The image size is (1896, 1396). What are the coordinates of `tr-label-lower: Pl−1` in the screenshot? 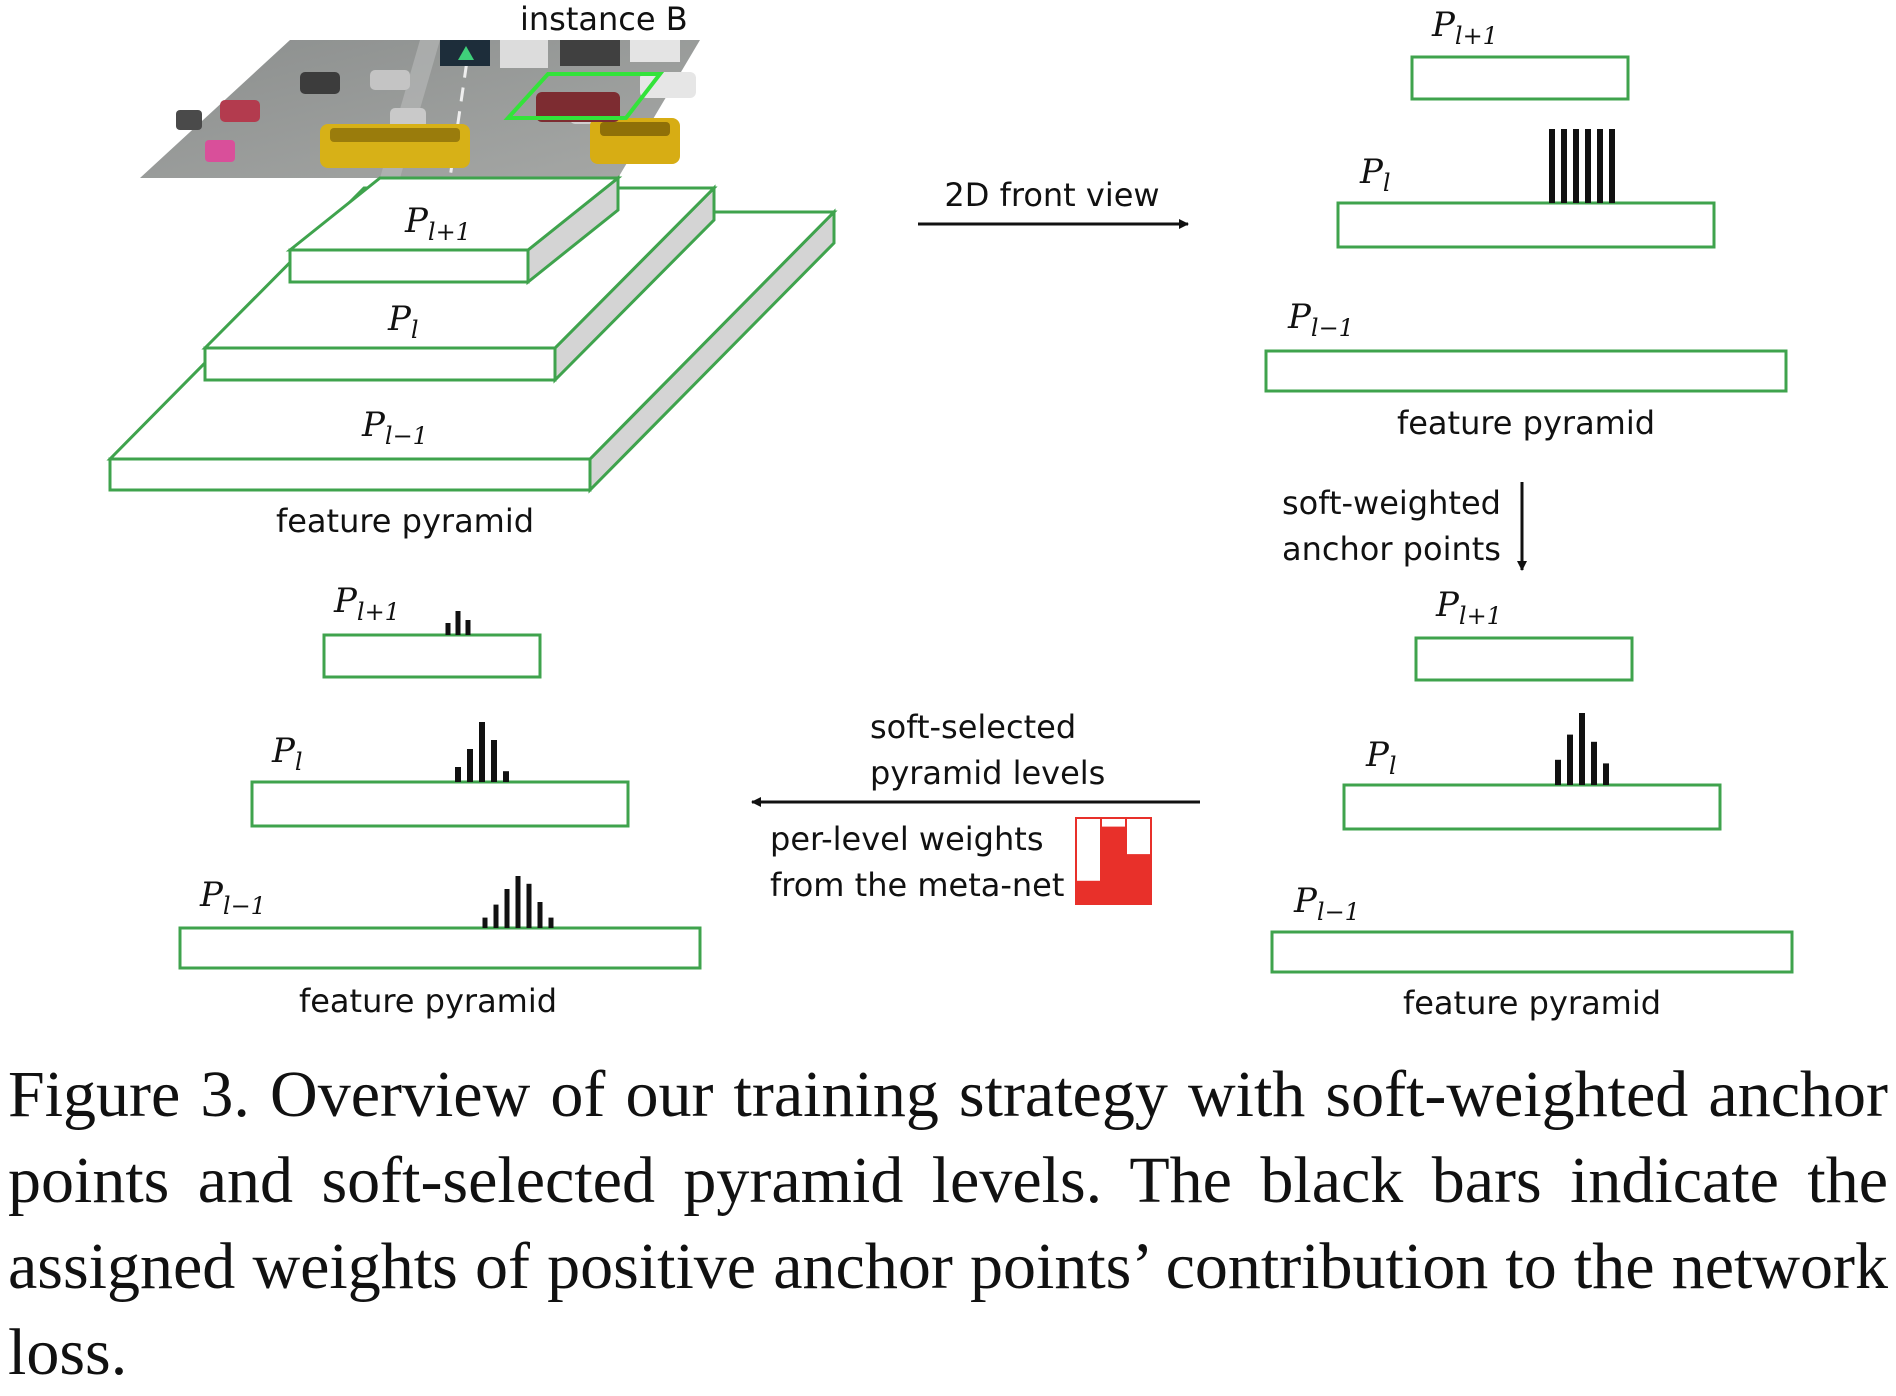 It's located at (1320, 319).